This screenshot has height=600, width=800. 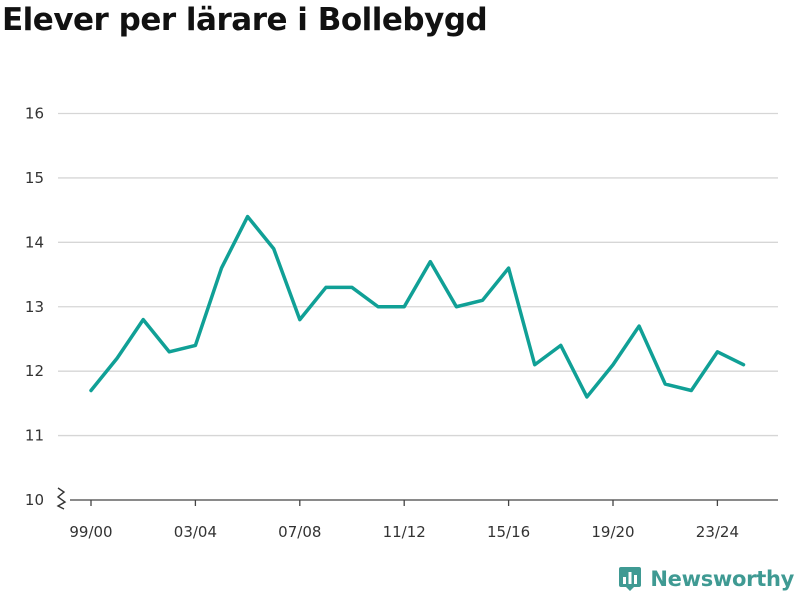 I want to click on x-tick-label: 23/24, so click(x=717, y=532).